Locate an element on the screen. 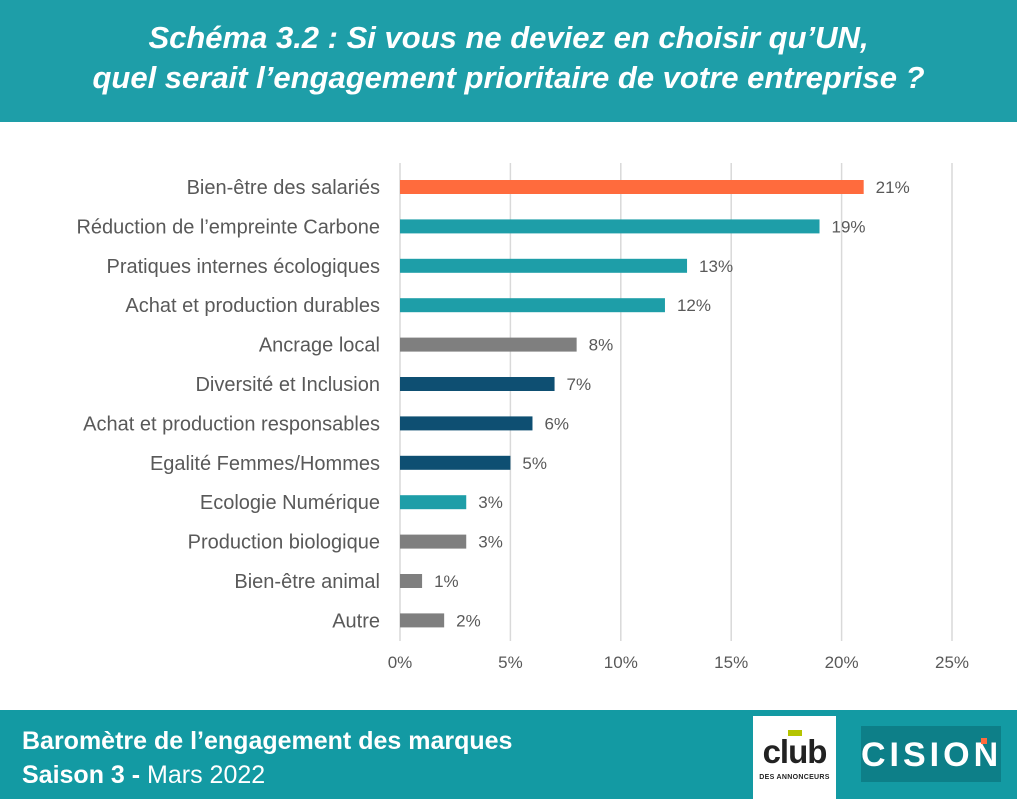 This screenshot has width=1017, height=799. x-tick-label: 10% is located at coordinates (621, 662).